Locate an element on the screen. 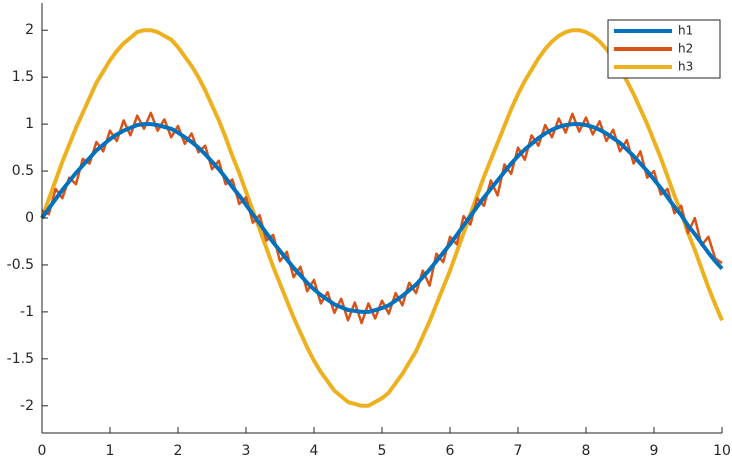 Image resolution: width=732 pixels, height=460 pixels. legend-label: h2 is located at coordinates (685, 49).